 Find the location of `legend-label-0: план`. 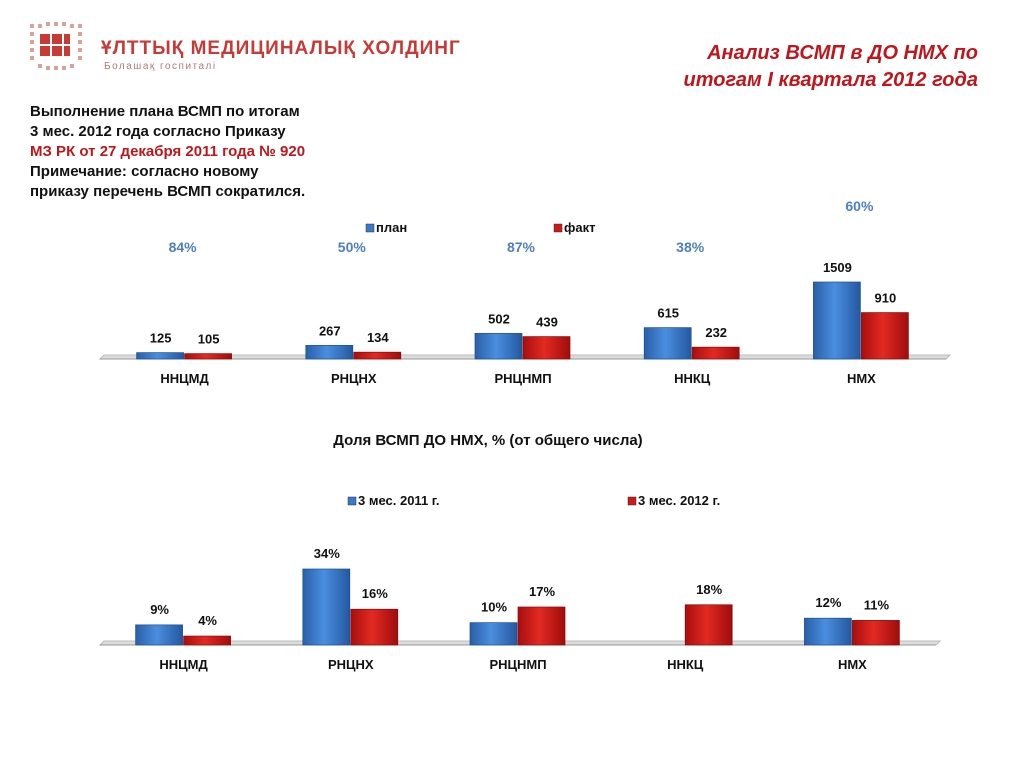

legend-label-0: план is located at coordinates (391, 227).